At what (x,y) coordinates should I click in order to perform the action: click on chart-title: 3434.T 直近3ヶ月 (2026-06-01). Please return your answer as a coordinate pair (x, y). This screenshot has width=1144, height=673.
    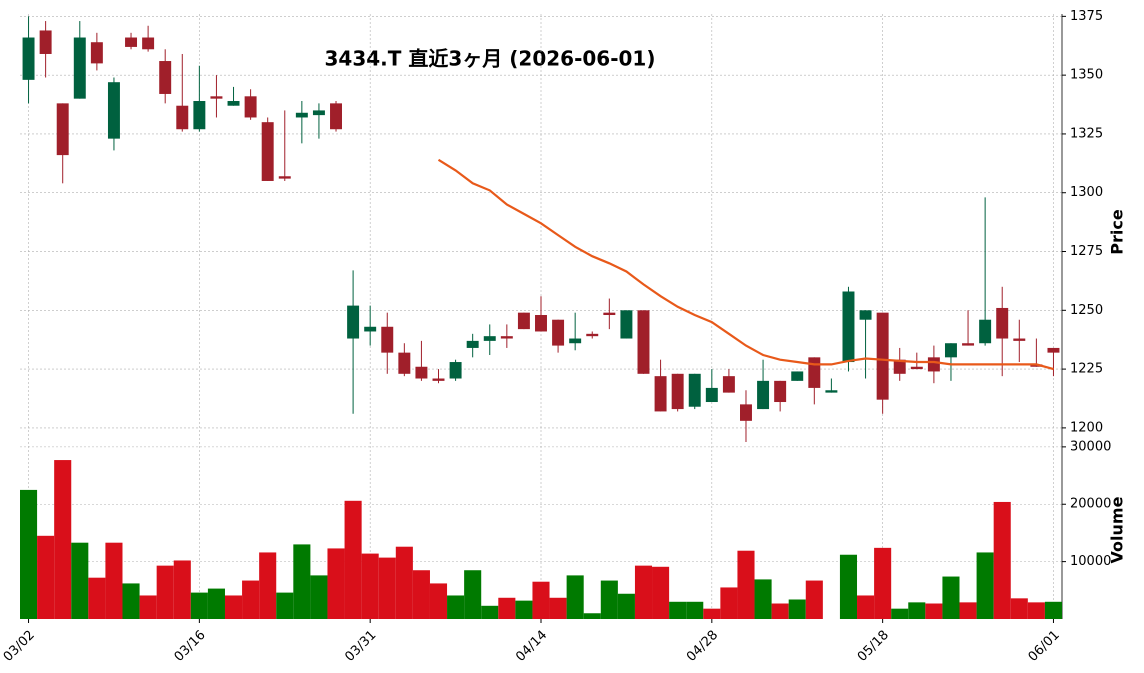
    Looking at the image, I should click on (490, 59).